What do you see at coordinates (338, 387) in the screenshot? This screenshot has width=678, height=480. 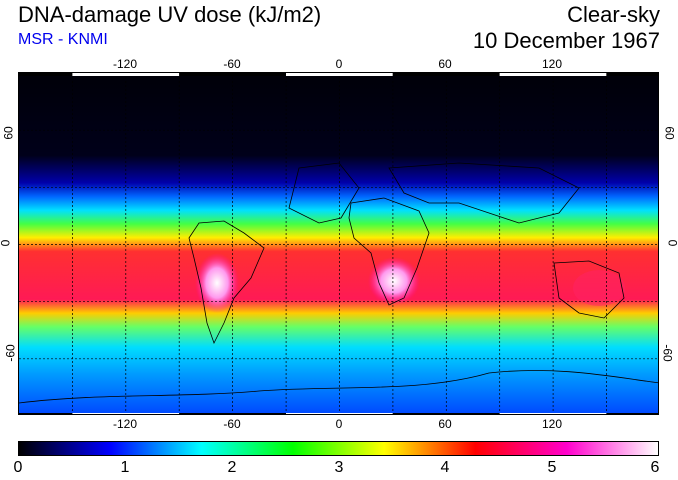 I see `antarctica-outline` at bounding box center [338, 387].